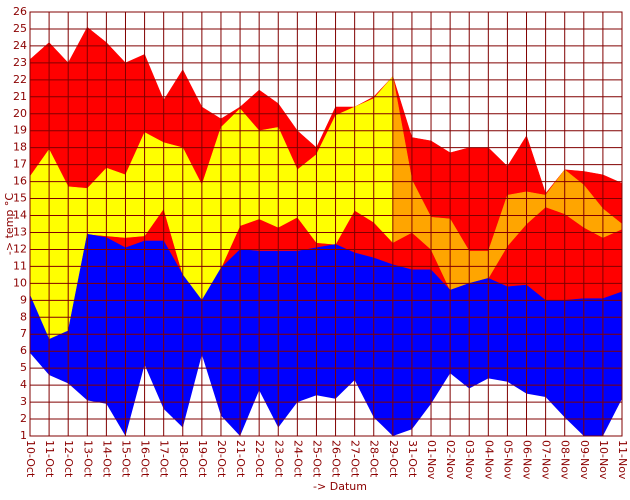 Image resolution: width=630 pixels, height=500 pixels. What do you see at coordinates (450, 460) in the screenshot?
I see `x-tick-label: 02-Nov` at bounding box center [450, 460].